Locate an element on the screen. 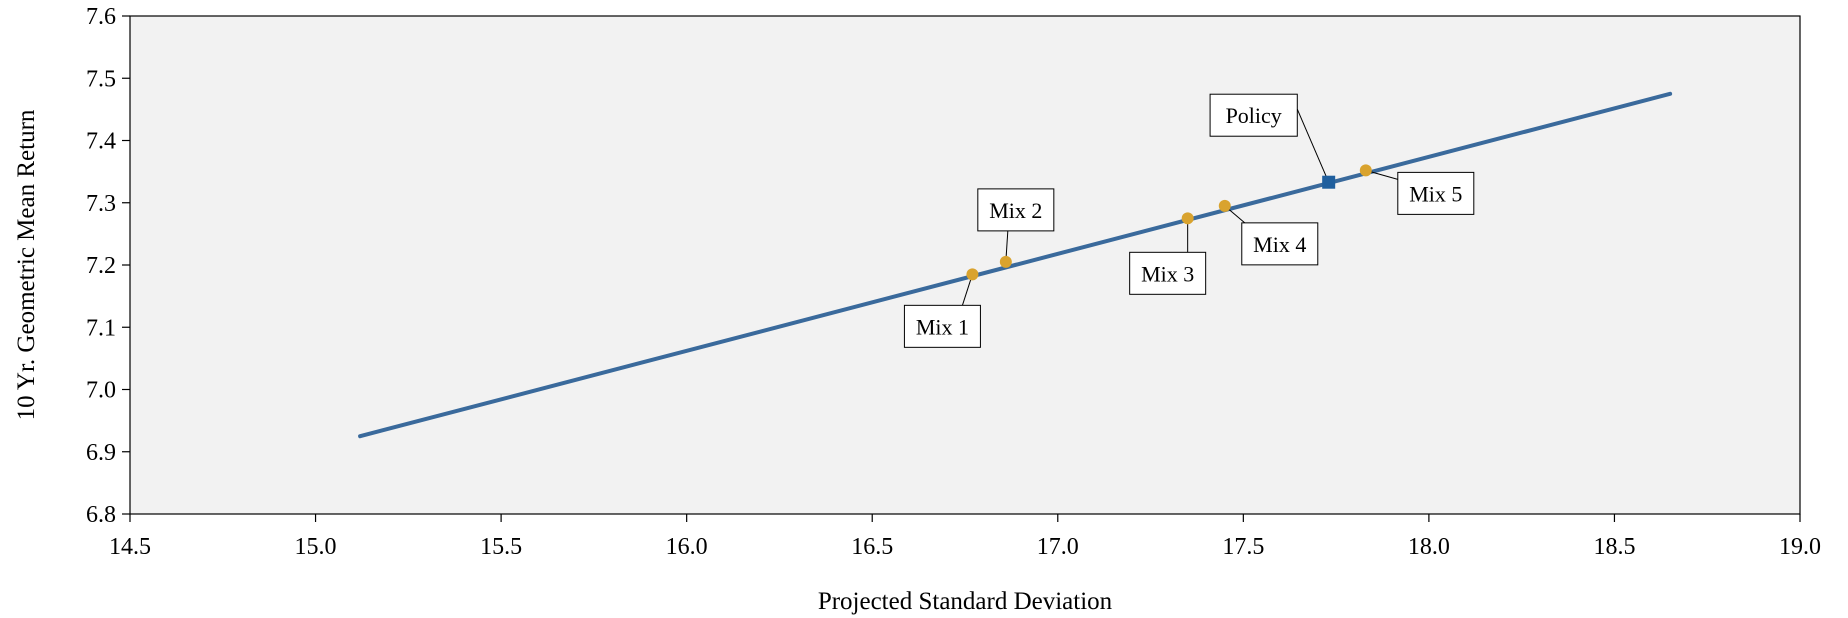 The width and height of the screenshot is (1848, 618). point-label: Mix 3 is located at coordinates (1167, 273).